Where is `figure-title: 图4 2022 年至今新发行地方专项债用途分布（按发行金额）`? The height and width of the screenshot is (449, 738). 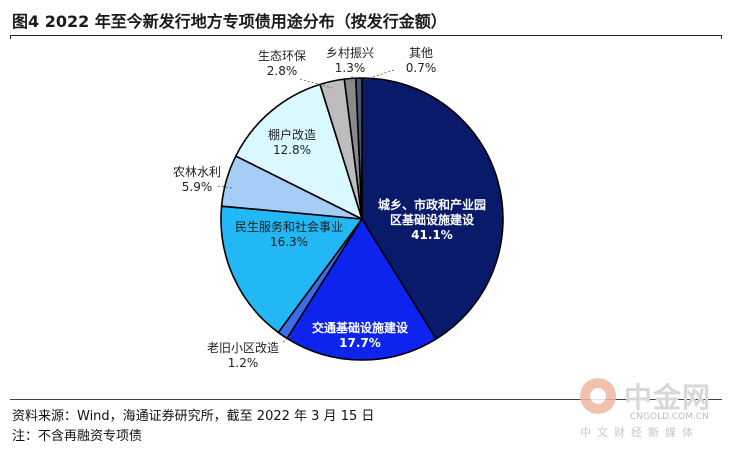 figure-title: 图4 2022 年至今新发行地方专项债用途分布（按发行金额） is located at coordinates (229, 21).